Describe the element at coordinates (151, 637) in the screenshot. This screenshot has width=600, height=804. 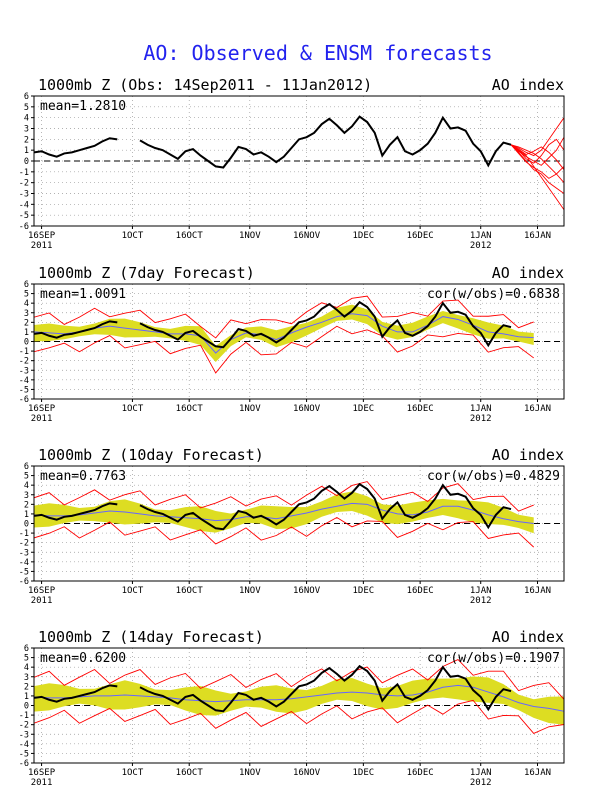
I see `panel-title: 1000mb Z (14day Forecast)` at that location.